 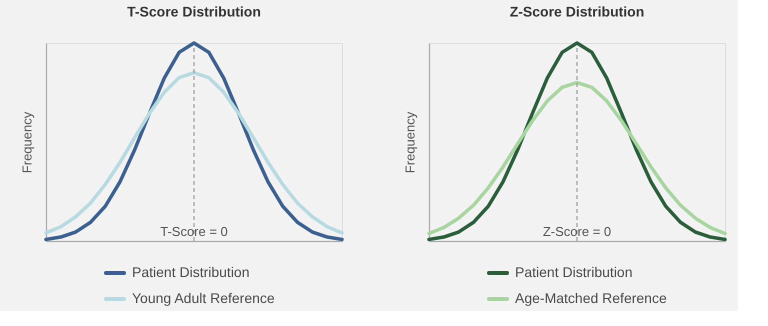 What do you see at coordinates (577, 231) in the screenshot?
I see `annotation: Z-Score = 0` at bounding box center [577, 231].